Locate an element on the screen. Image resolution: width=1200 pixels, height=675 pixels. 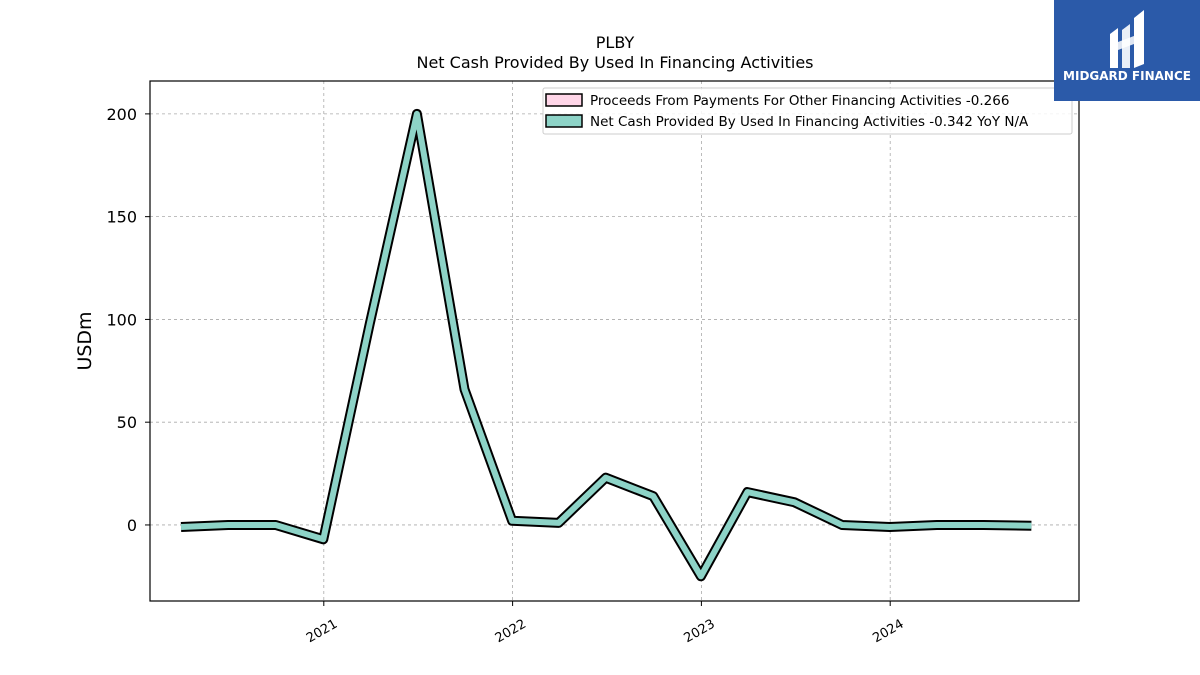
y-tick-label: 200 is located at coordinates (121, 114).